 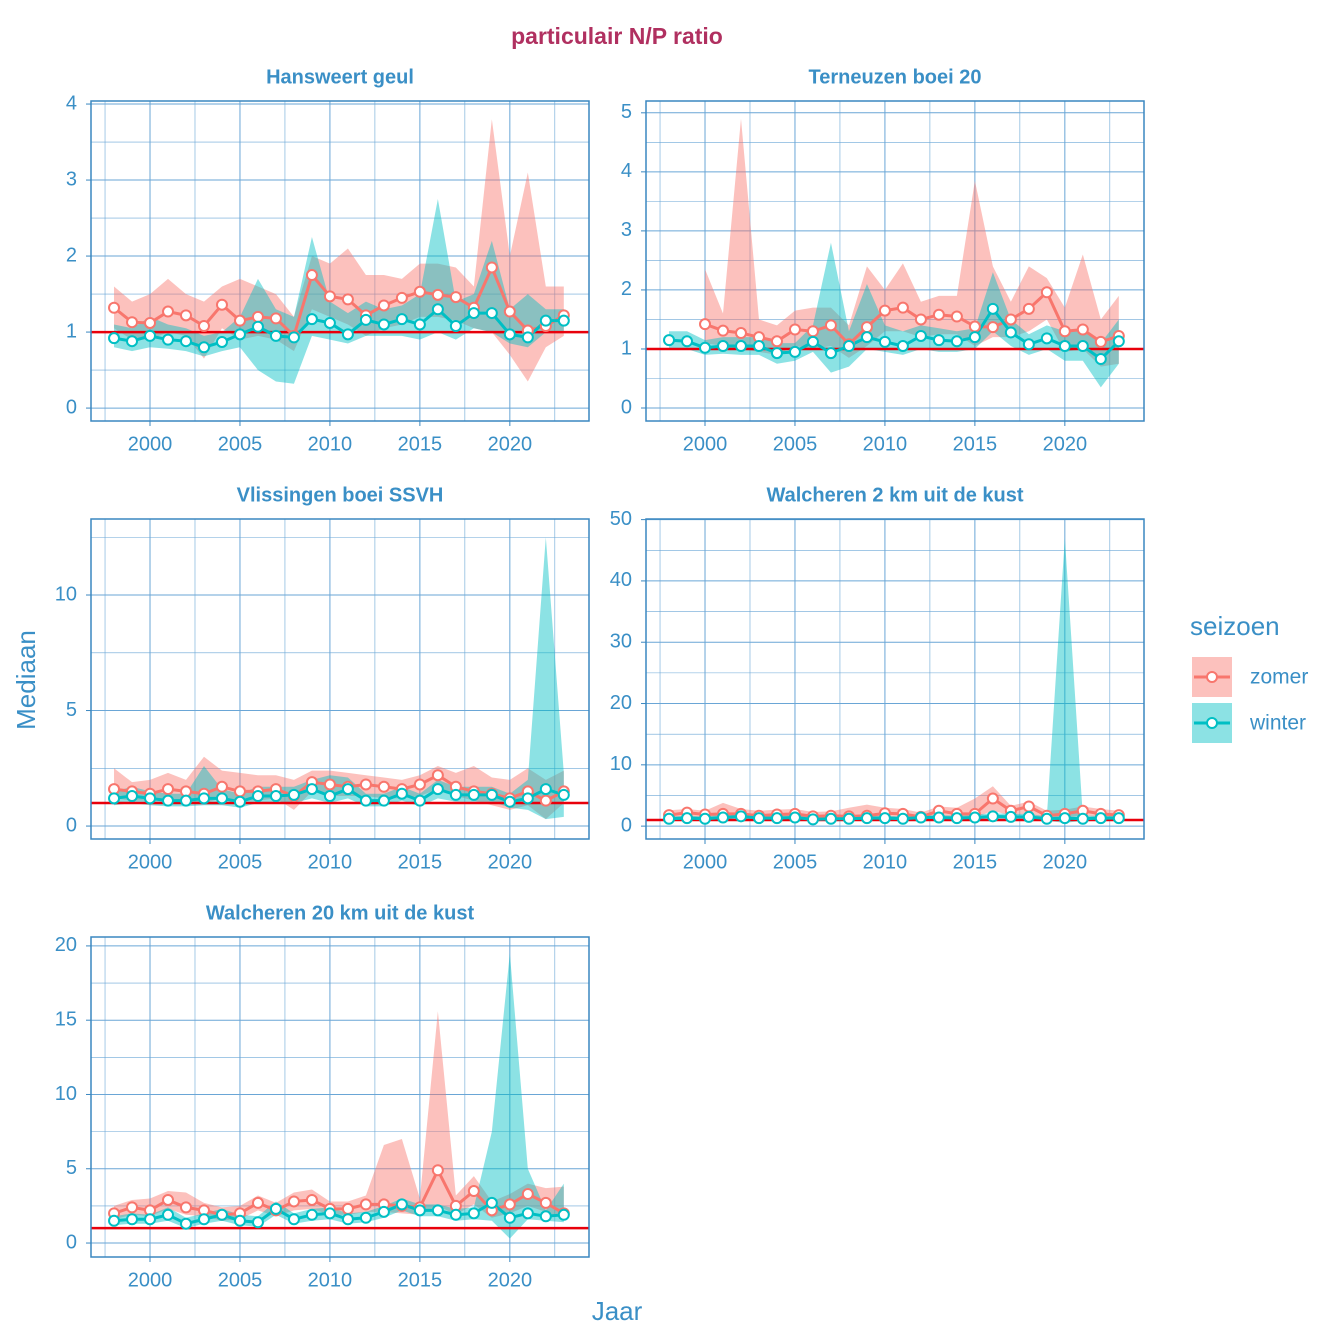 I want to click on y-tick-label: 15, so click(x=66, y=1019).